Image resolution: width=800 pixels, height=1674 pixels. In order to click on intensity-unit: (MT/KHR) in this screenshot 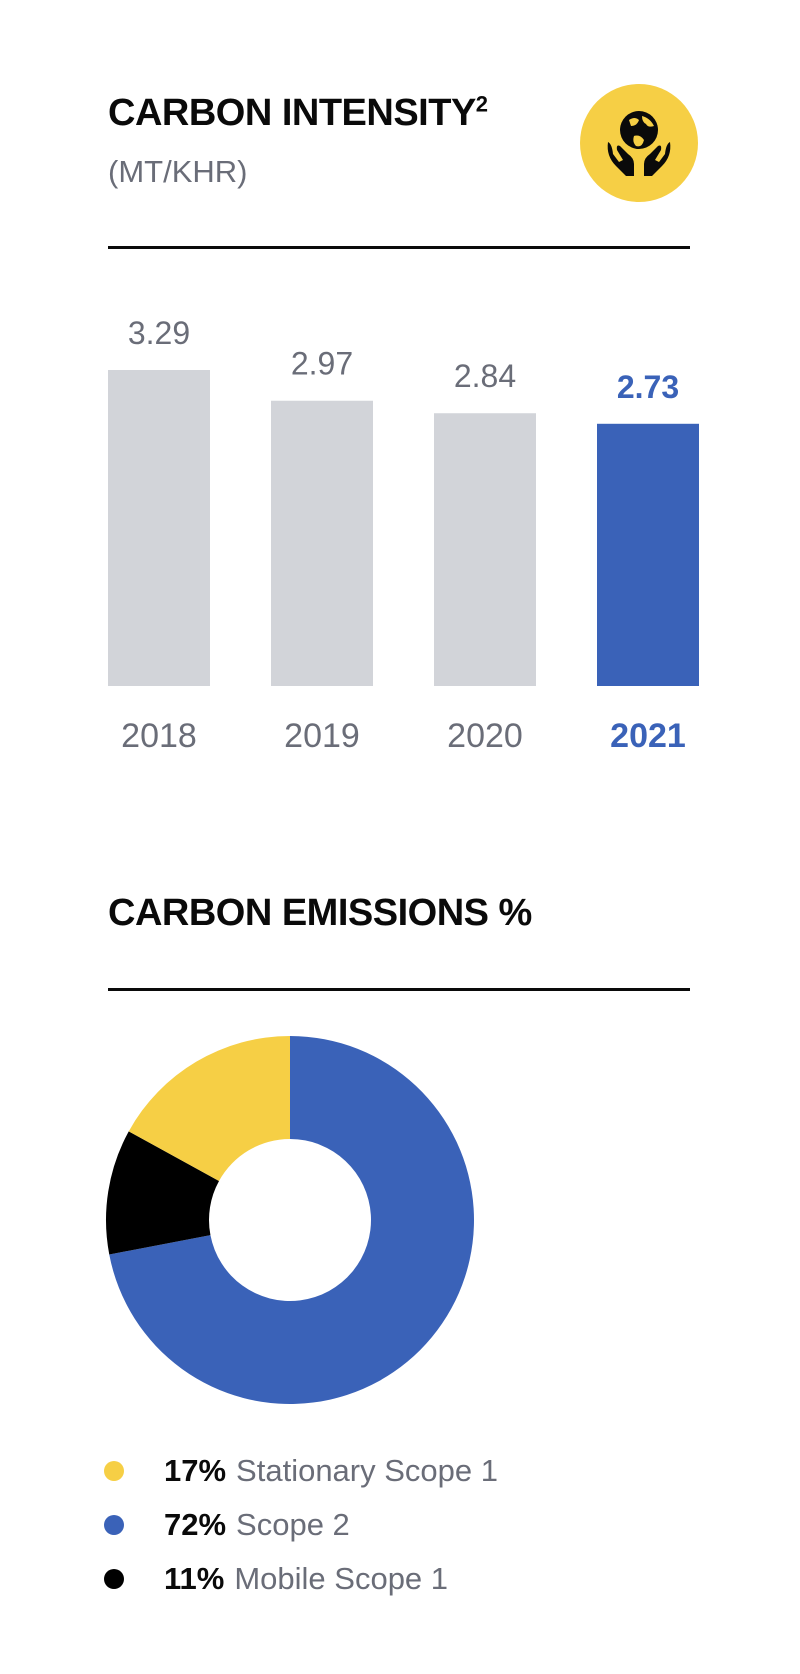, I will do `click(178, 171)`.